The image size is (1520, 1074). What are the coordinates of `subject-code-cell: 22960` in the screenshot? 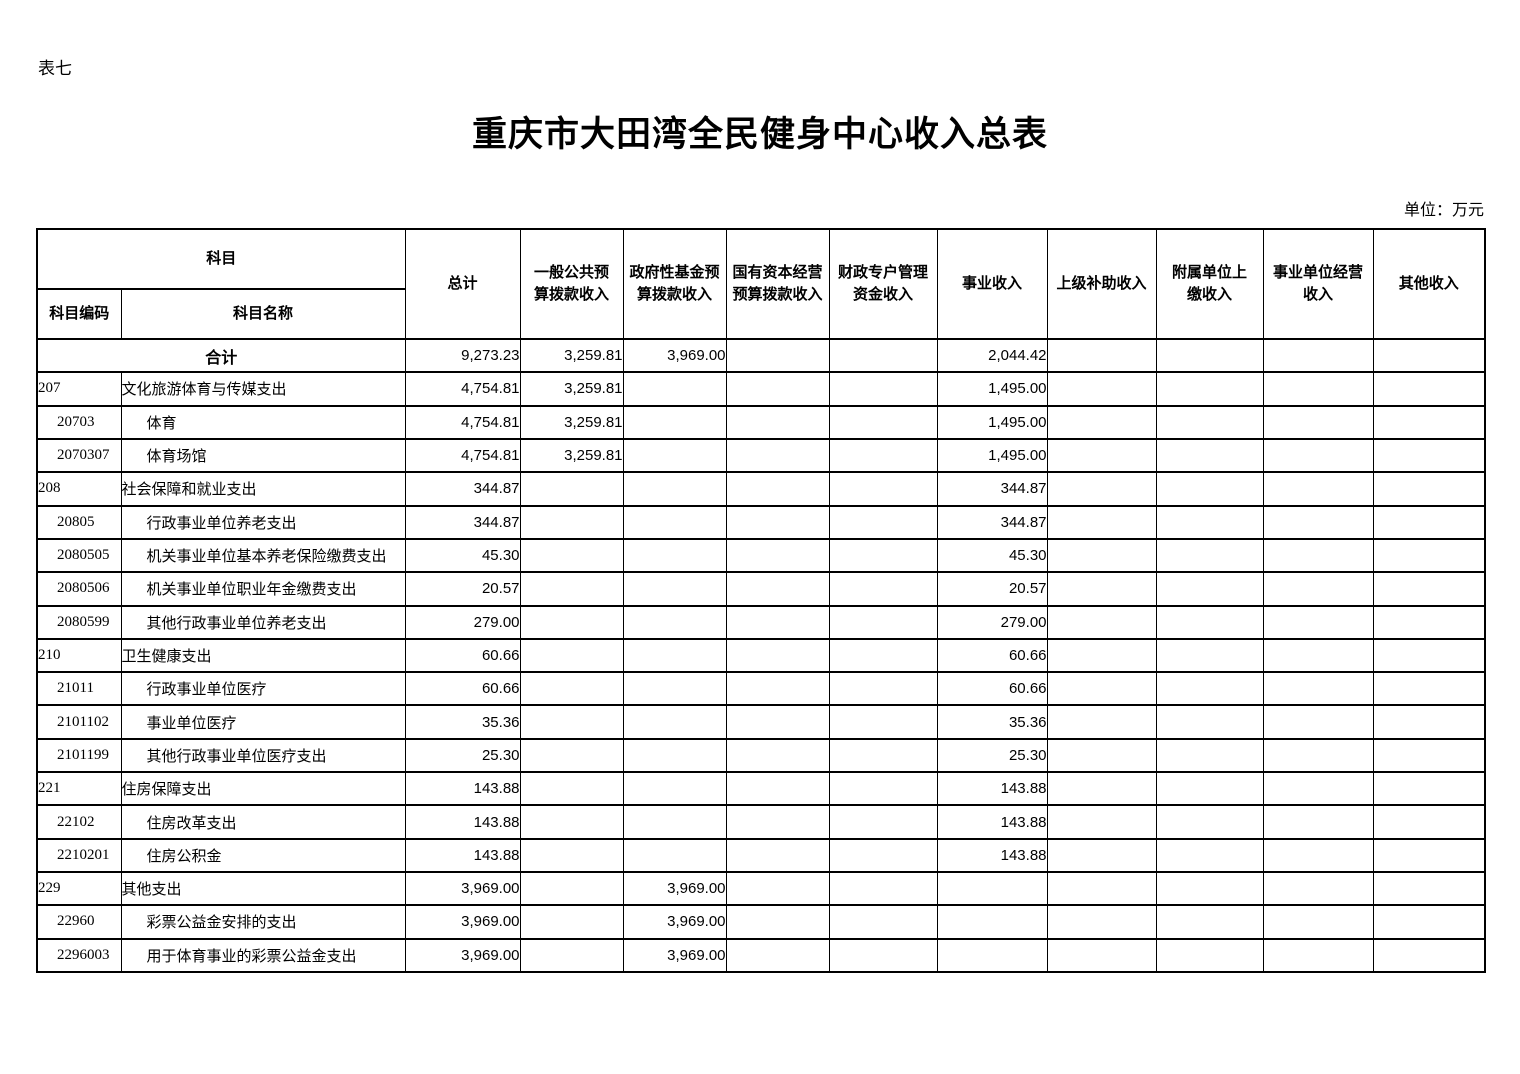 It's located at (79, 922).